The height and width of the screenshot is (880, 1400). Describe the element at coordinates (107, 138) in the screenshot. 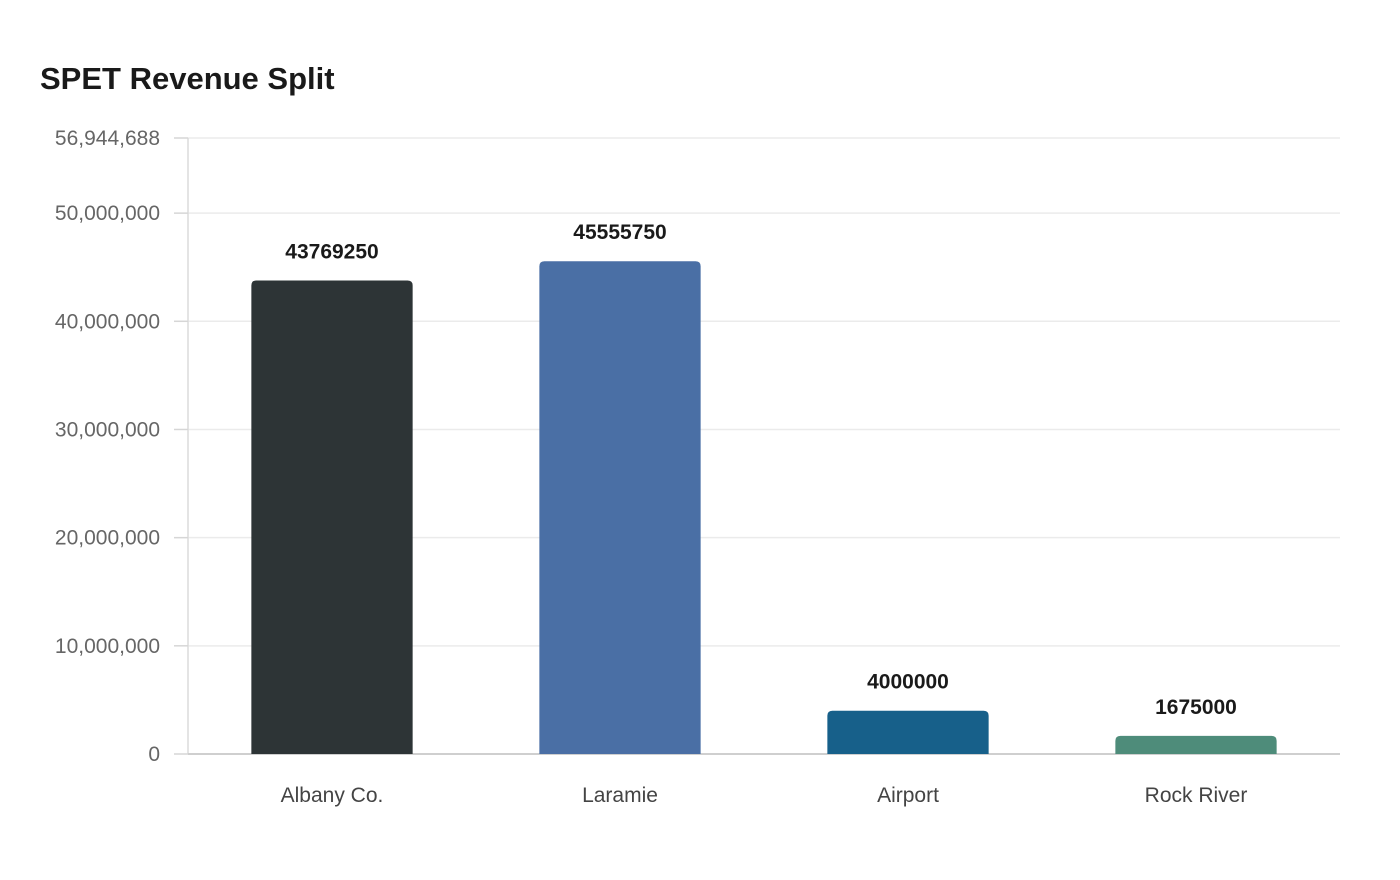

I see `y-tick-label: 56,944,688` at that location.